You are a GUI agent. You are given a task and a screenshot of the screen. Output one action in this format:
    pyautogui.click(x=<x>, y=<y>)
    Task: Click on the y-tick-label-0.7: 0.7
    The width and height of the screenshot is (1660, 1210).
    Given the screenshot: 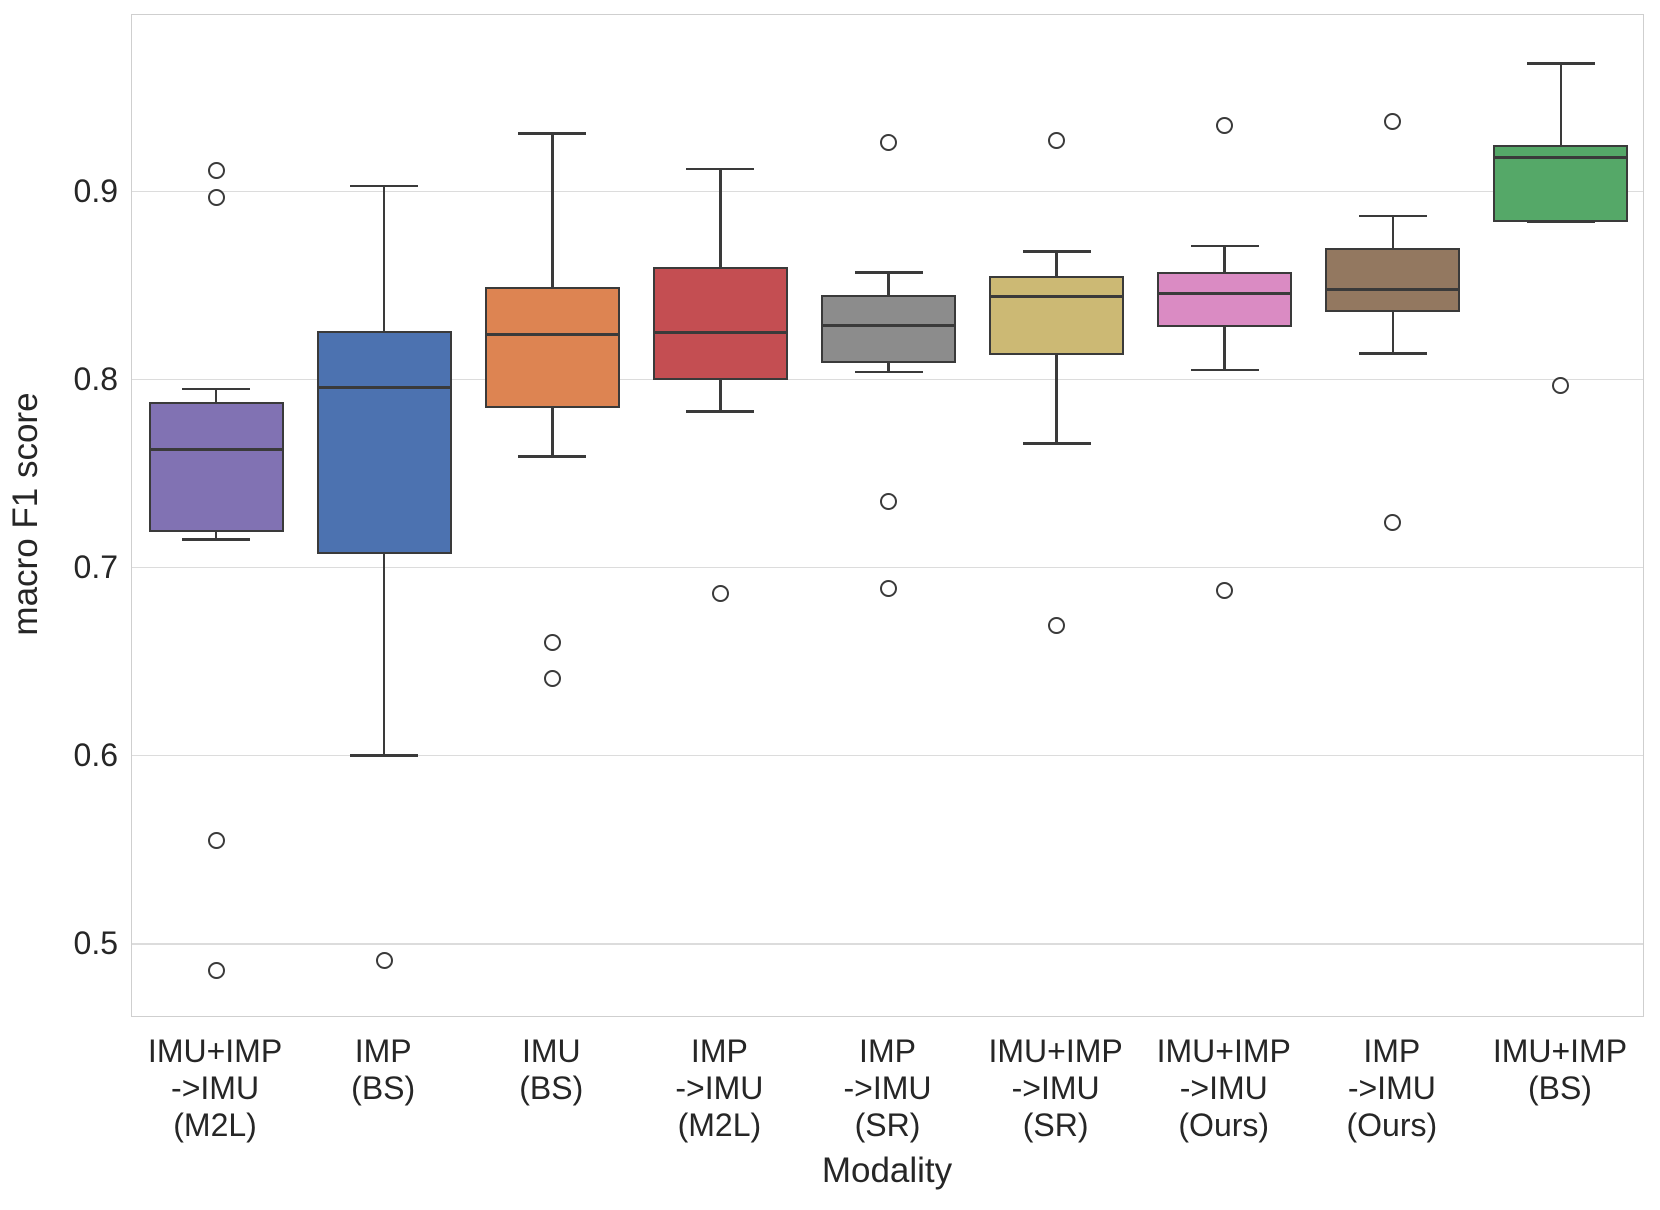 What is the action you would take?
    pyautogui.click(x=95, y=566)
    